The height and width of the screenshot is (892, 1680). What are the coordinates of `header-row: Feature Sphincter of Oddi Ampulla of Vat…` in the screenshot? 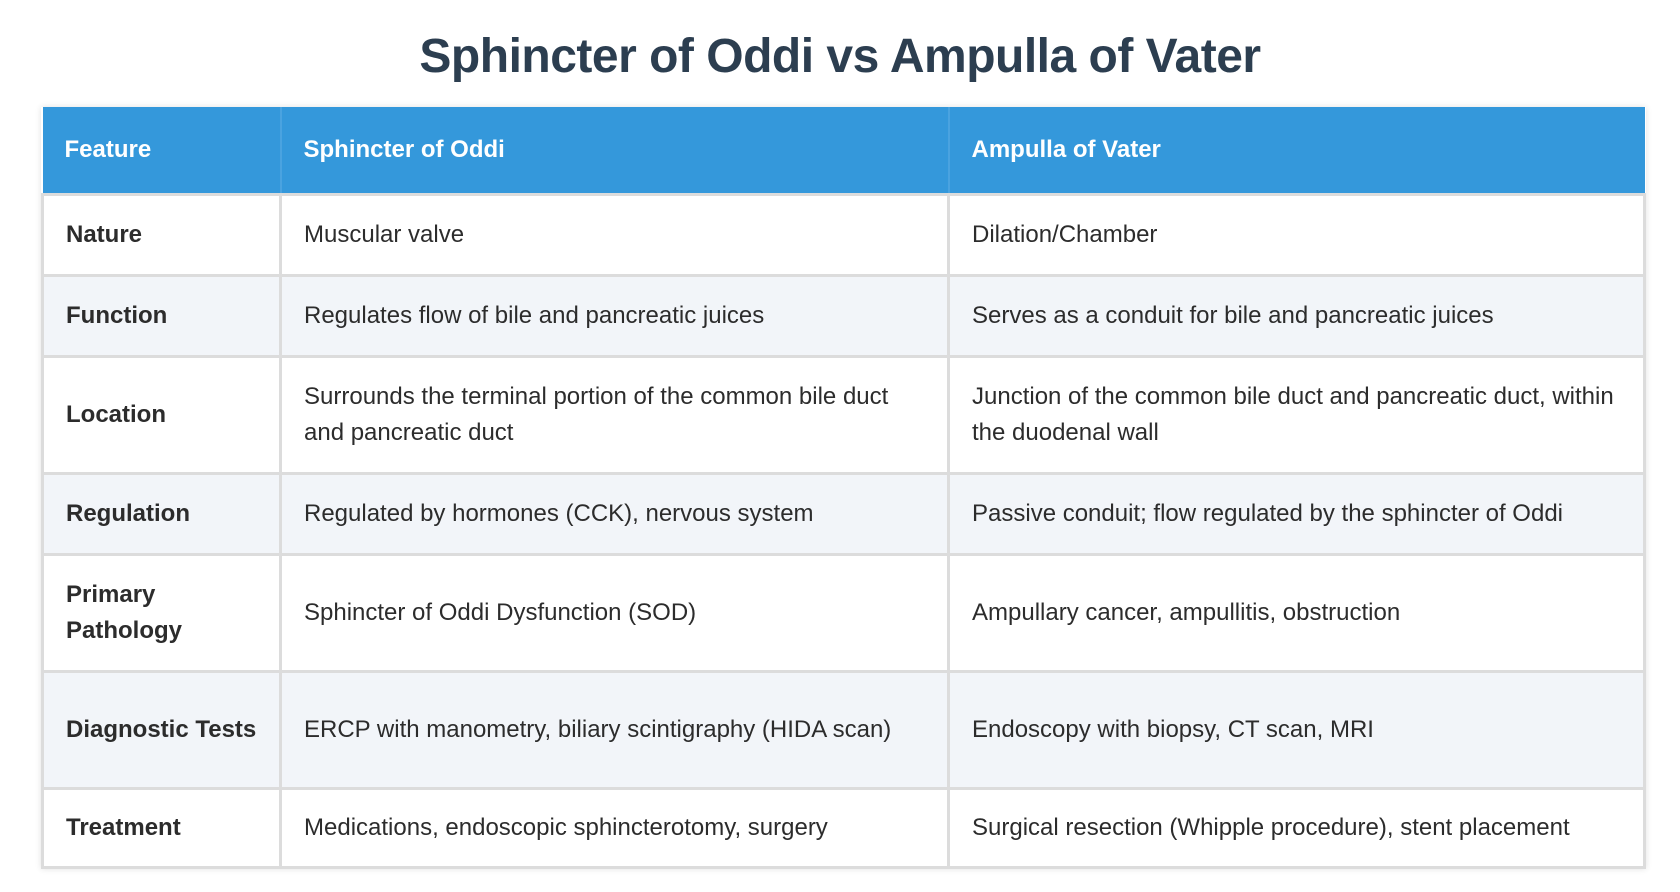 It's located at (843, 151).